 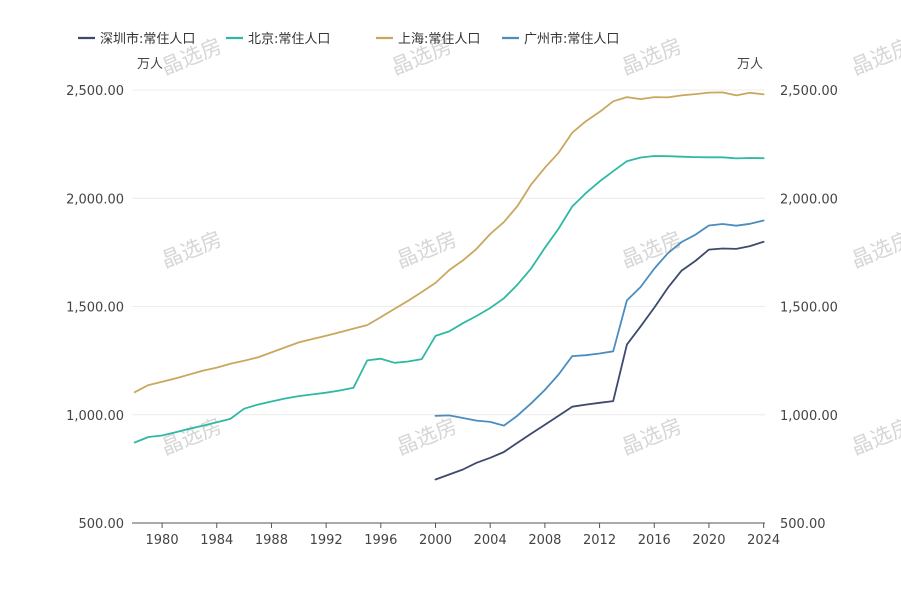 What do you see at coordinates (490, 540) in the screenshot?
I see `x-tick-label: 2004` at bounding box center [490, 540].